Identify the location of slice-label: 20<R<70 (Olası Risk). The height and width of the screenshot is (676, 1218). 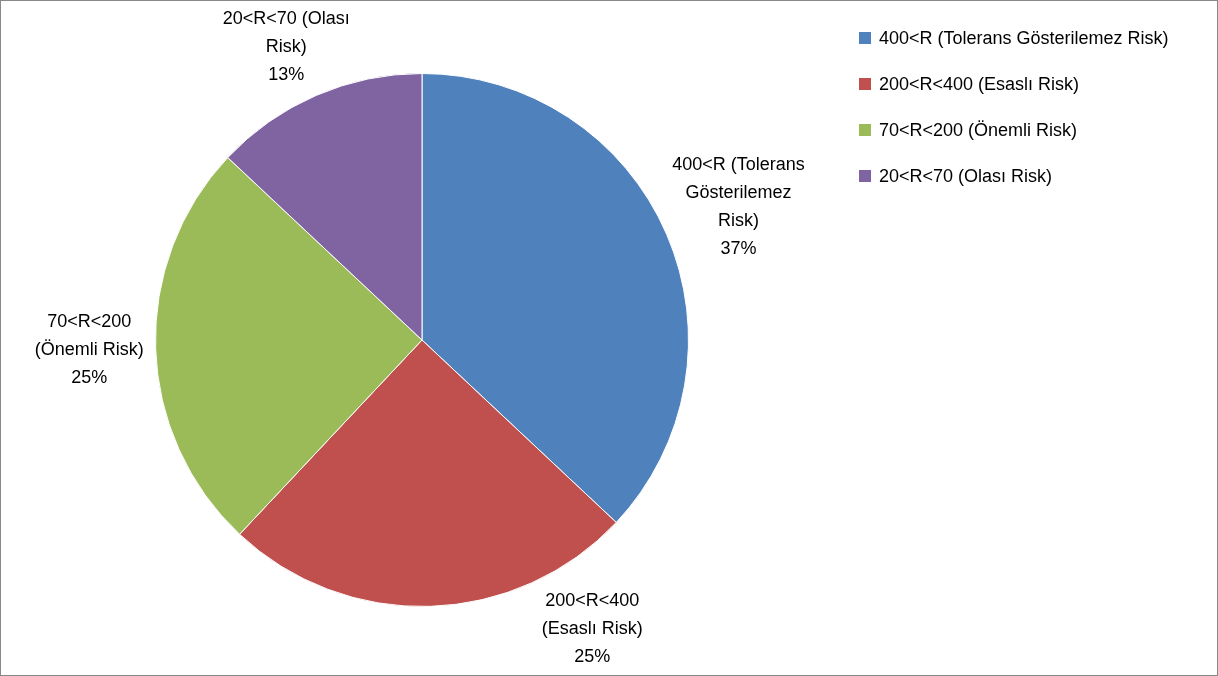
(286, 31).